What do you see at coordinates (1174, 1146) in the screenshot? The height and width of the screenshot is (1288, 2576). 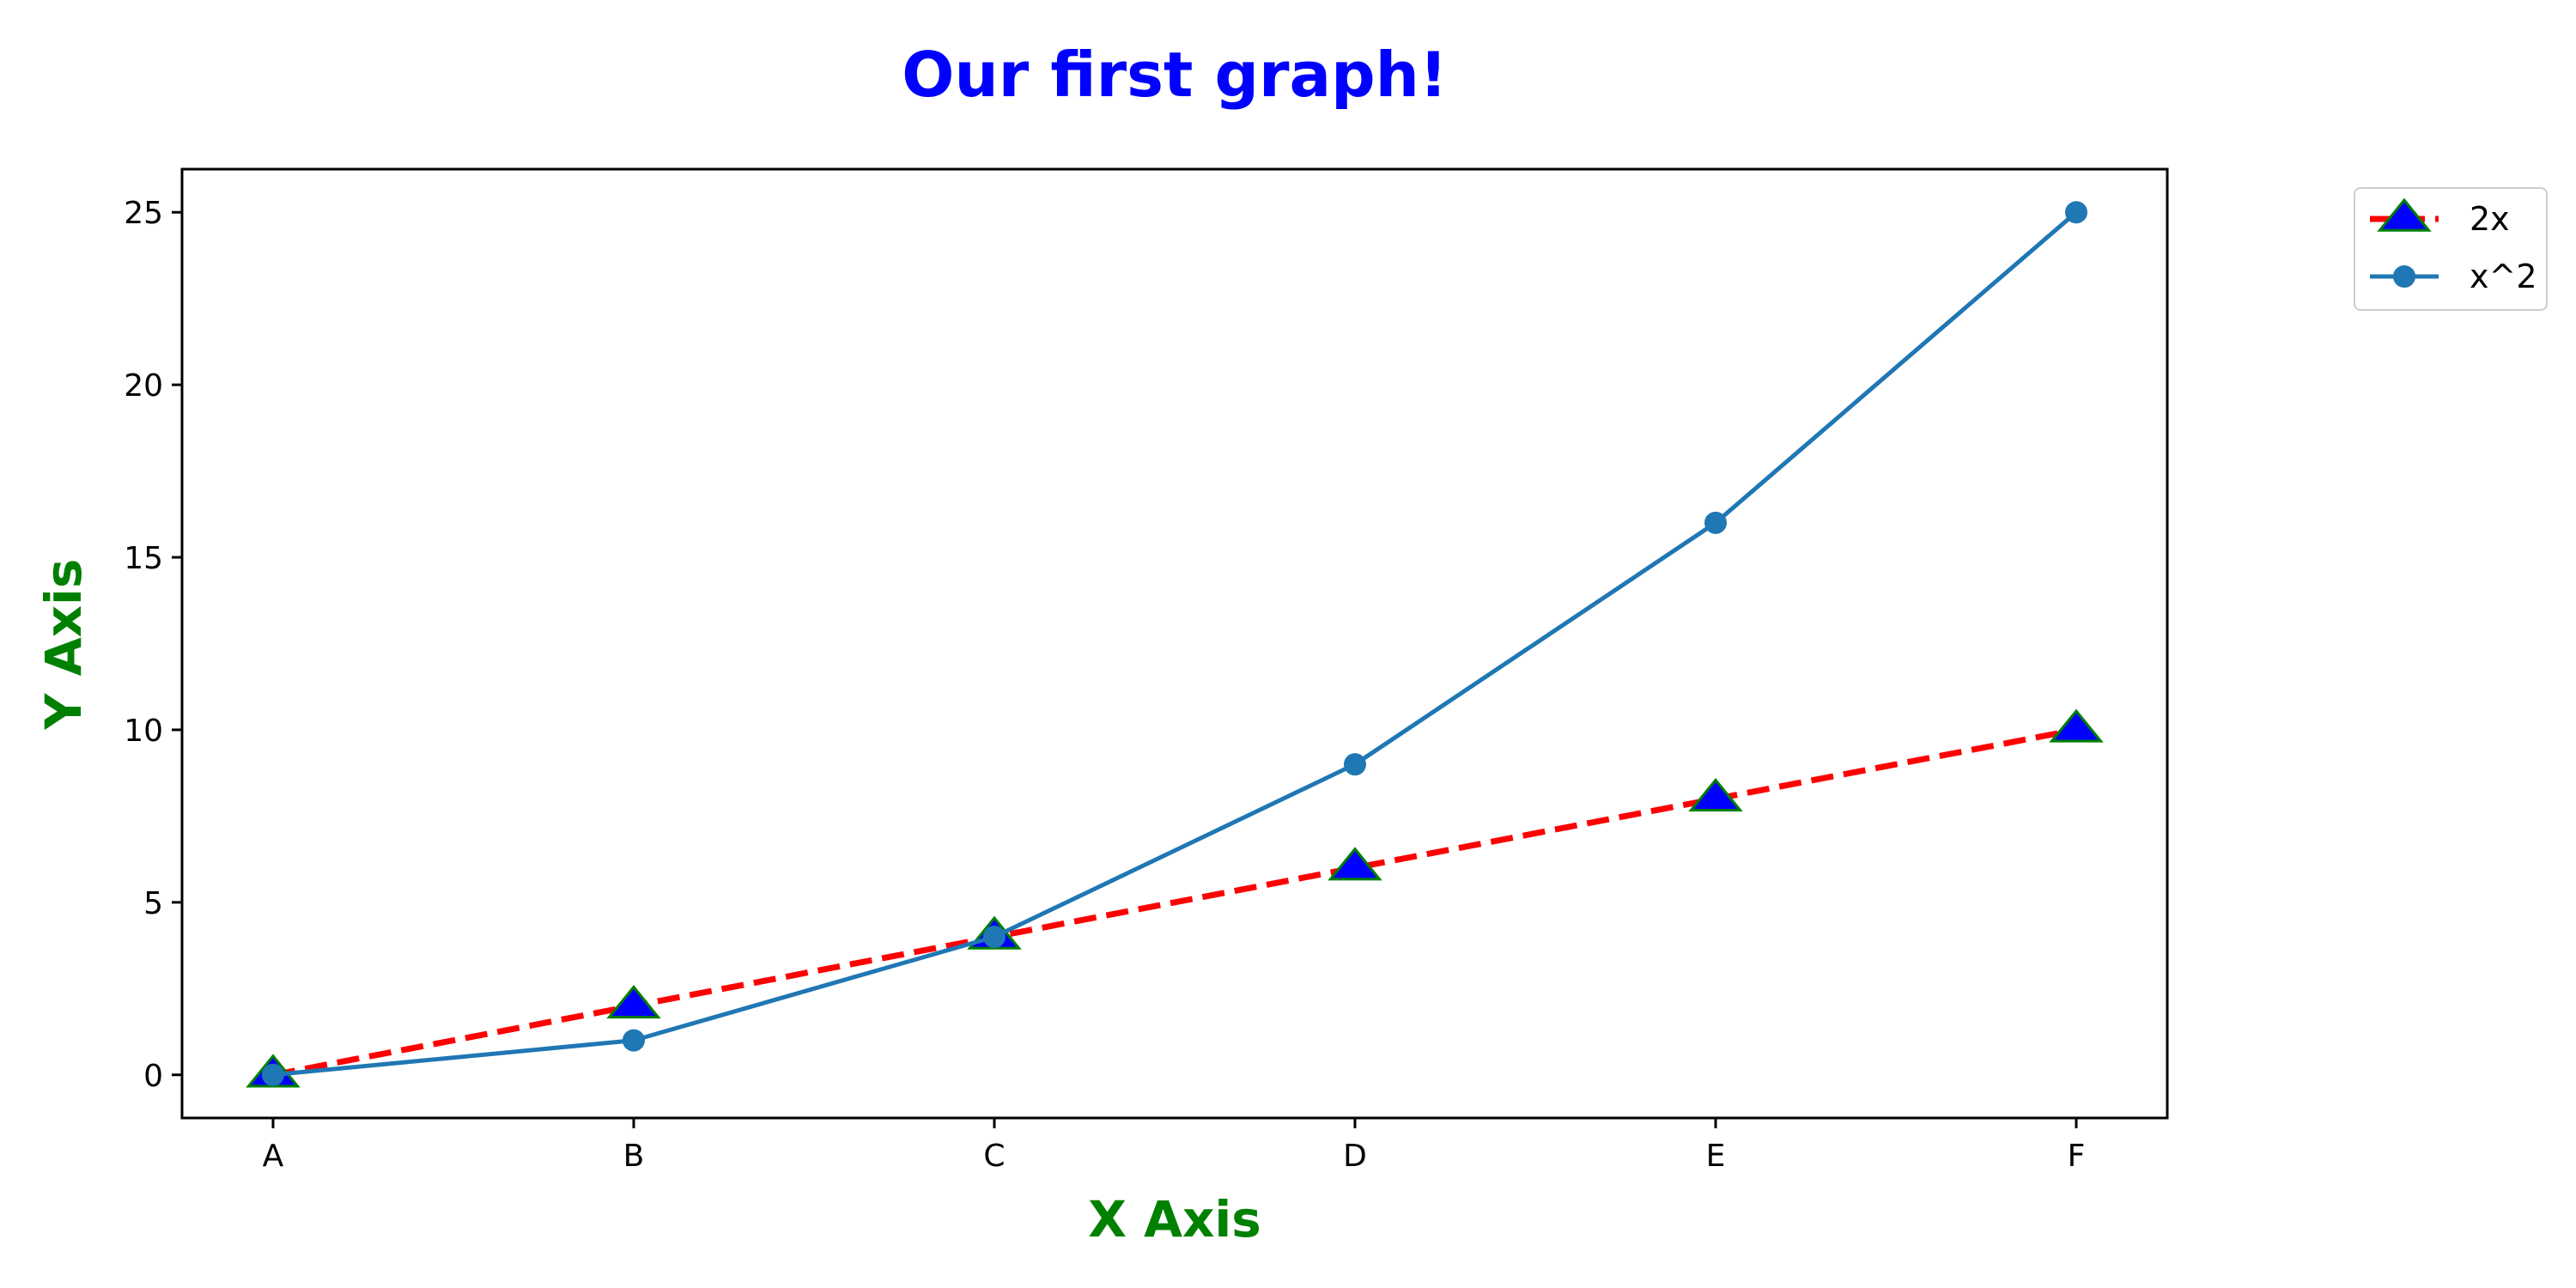 I see `x-axis-ticks: A B C D E F` at bounding box center [1174, 1146].